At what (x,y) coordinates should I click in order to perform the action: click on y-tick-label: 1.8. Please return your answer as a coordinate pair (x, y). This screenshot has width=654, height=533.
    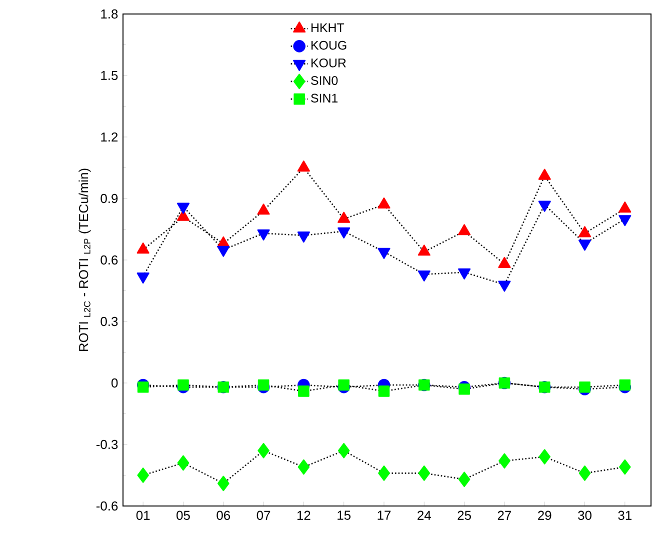
    Looking at the image, I should click on (109, 14).